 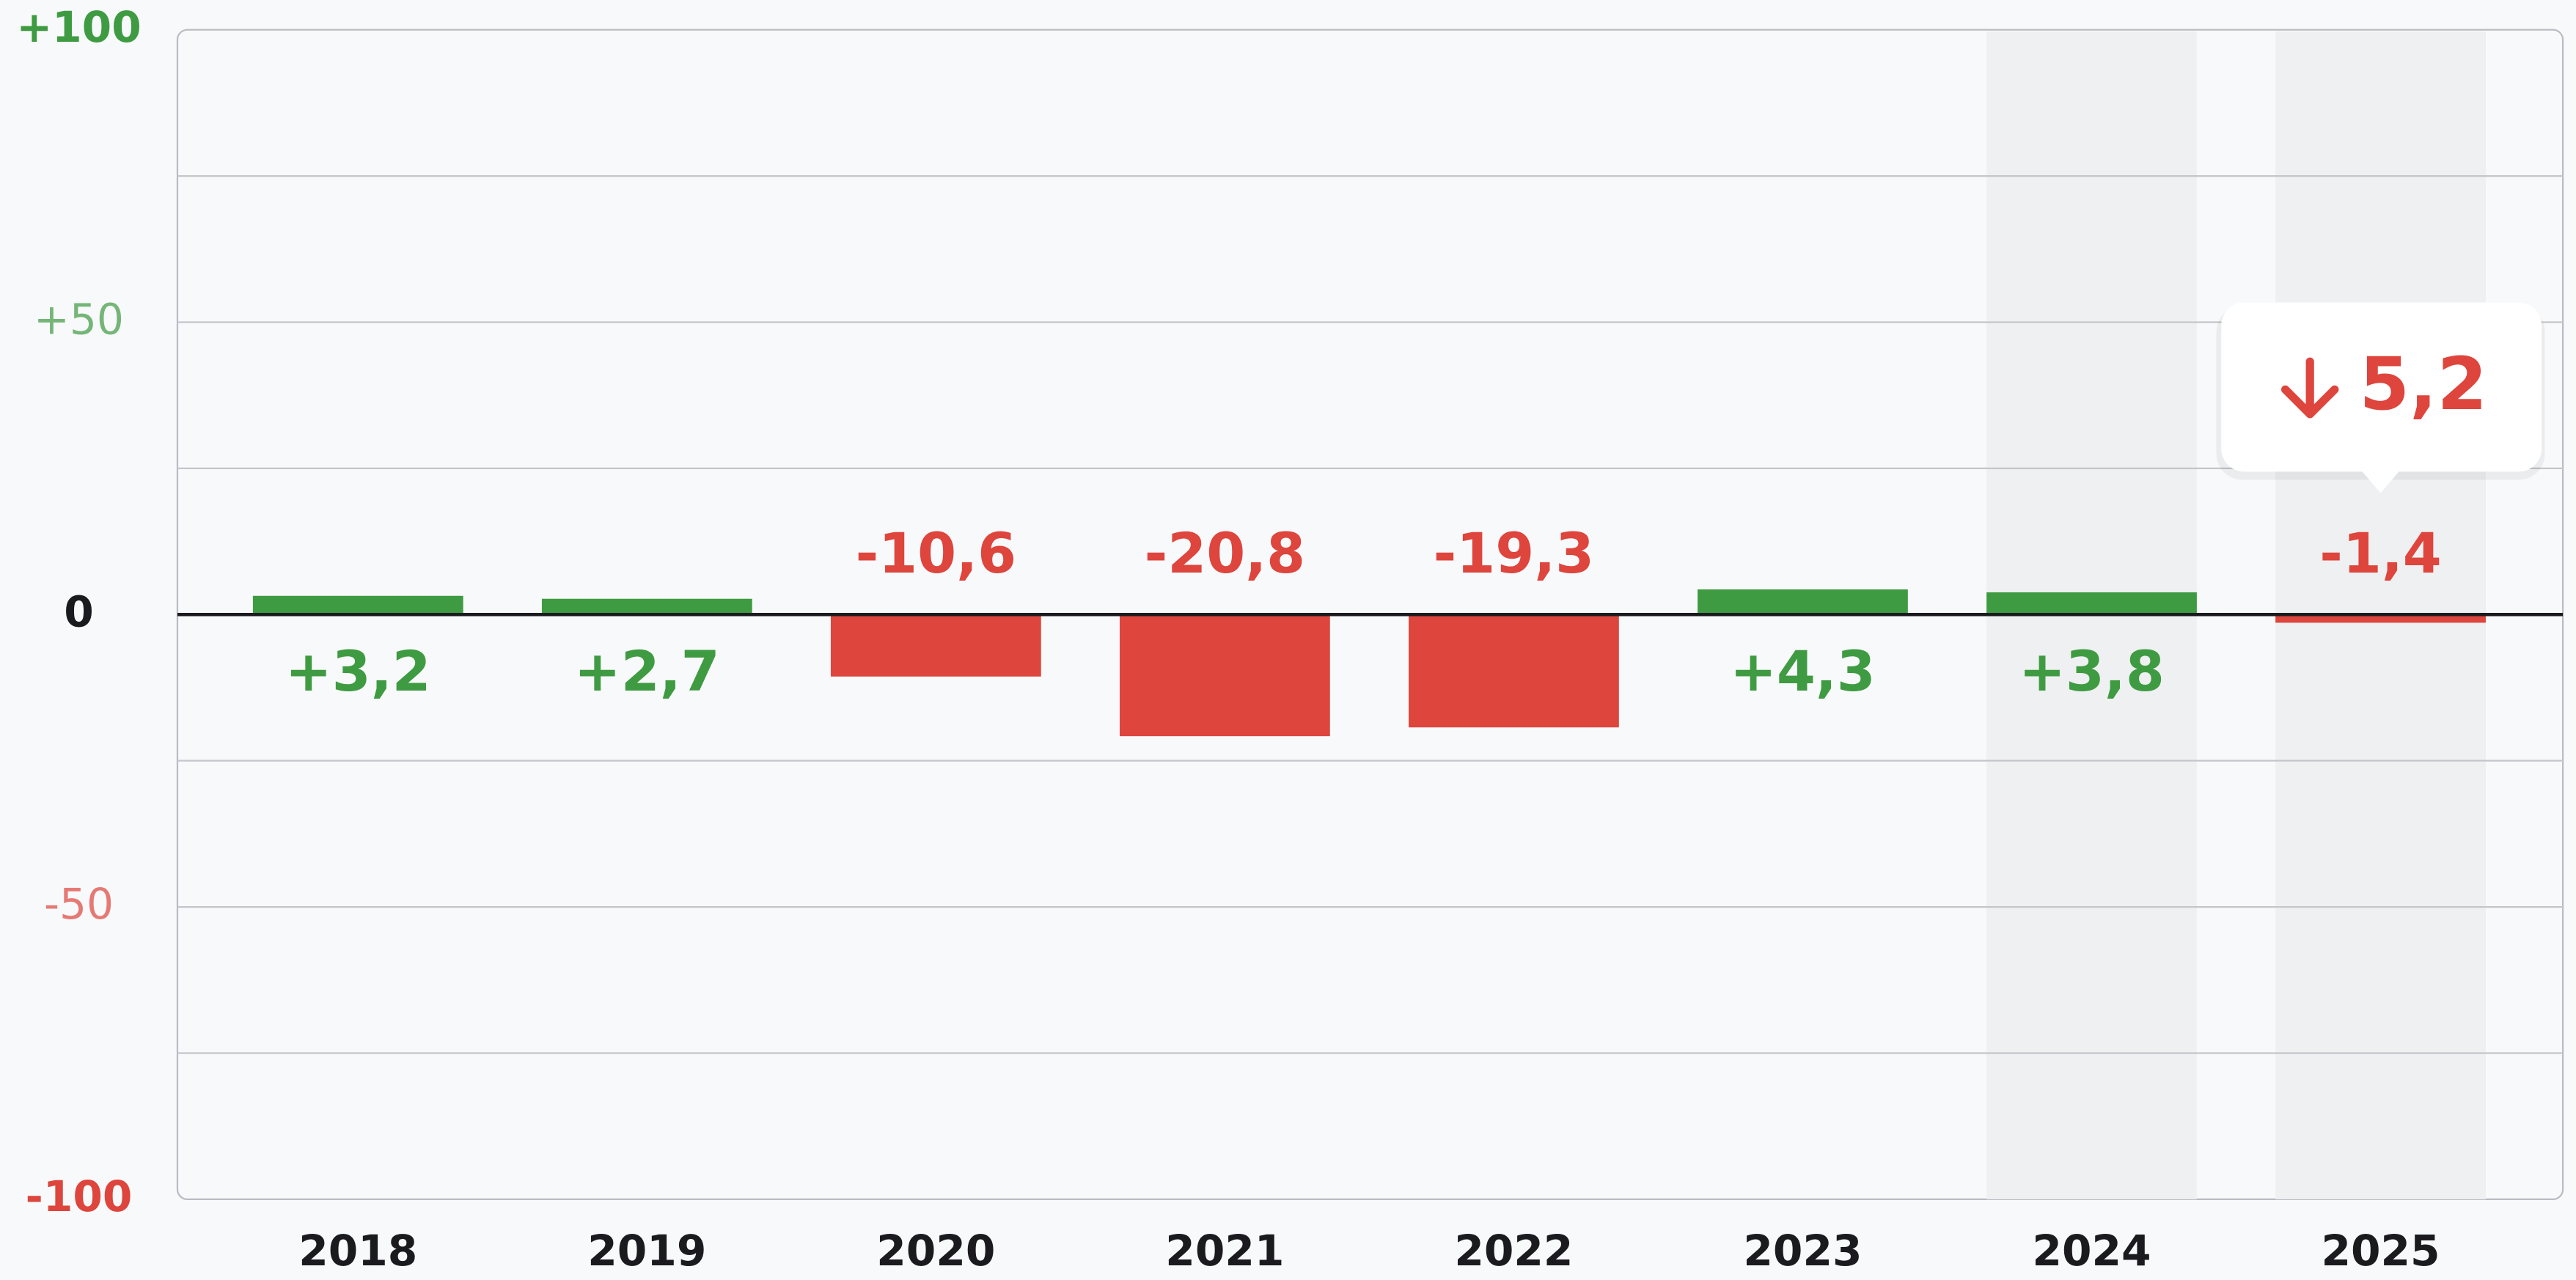 What do you see at coordinates (79, 27) in the screenshot?
I see `y-tick-label: +100` at bounding box center [79, 27].